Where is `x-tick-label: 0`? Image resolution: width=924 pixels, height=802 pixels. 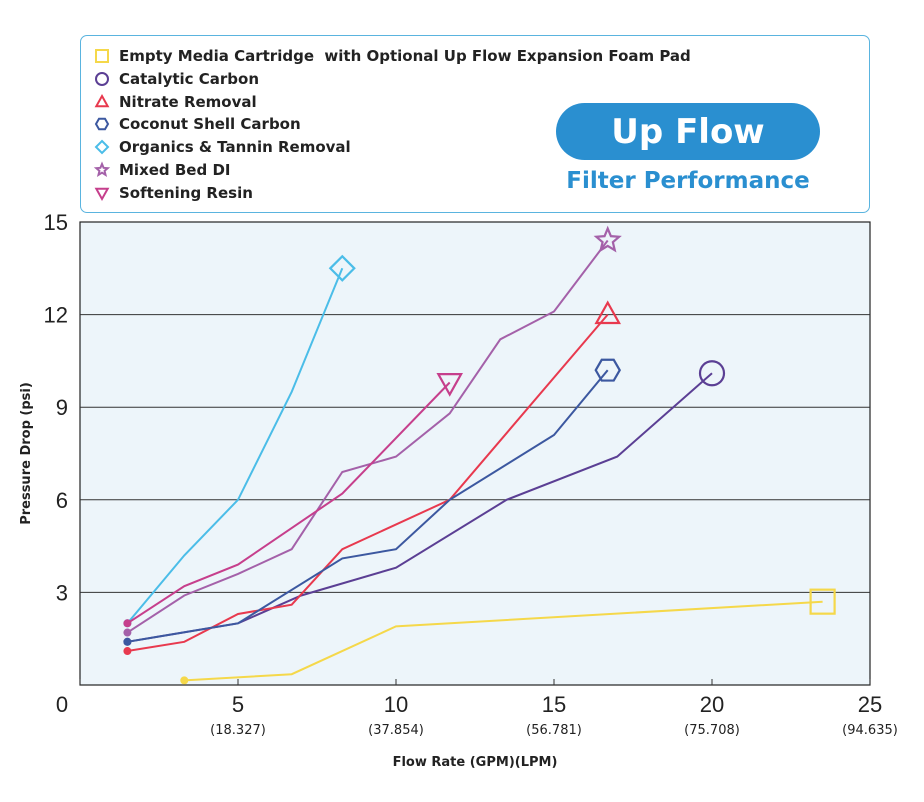
x-tick-label: 0 is located at coordinates (62, 704).